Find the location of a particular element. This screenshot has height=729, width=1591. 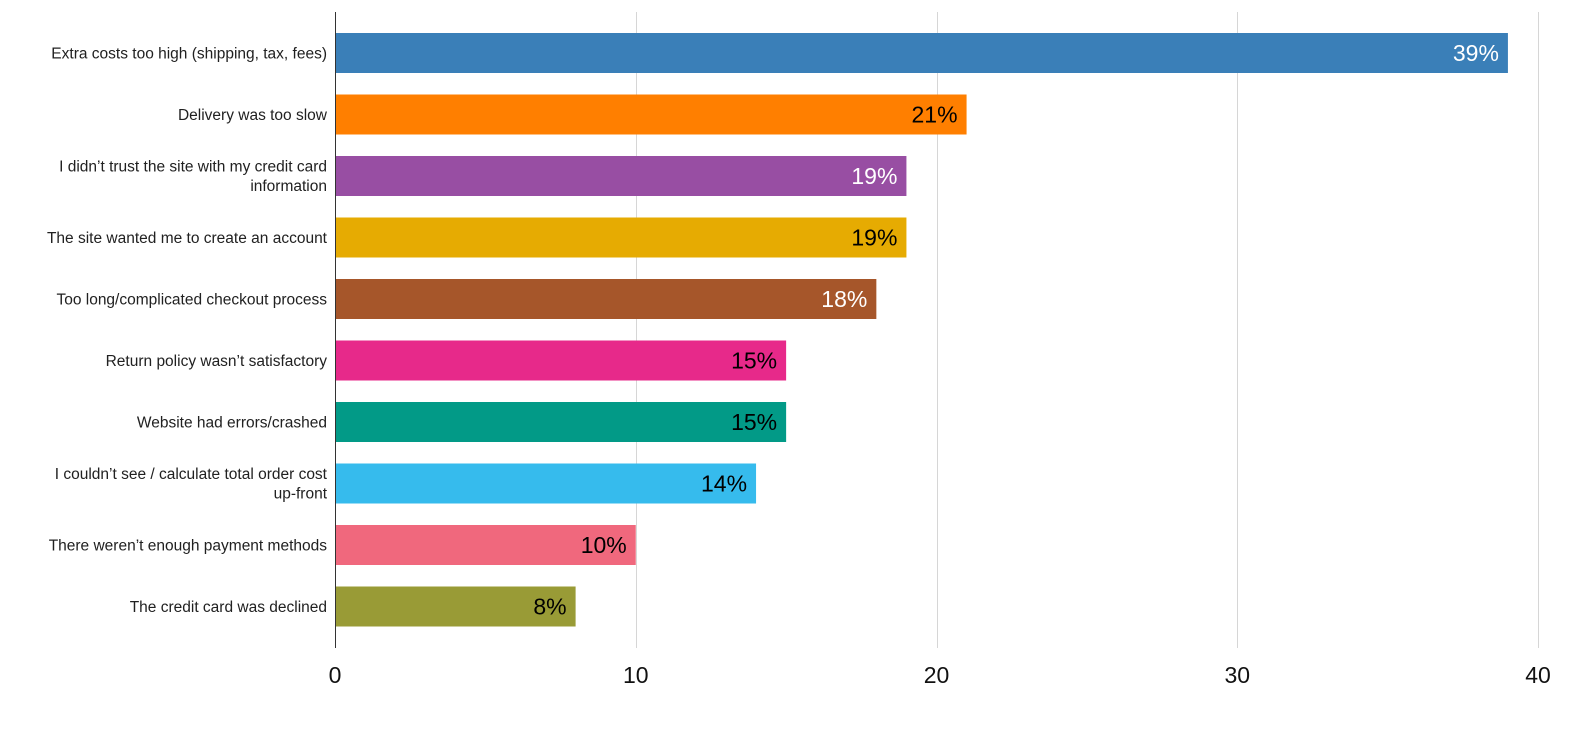

category-label-line: information is located at coordinates (288, 186).